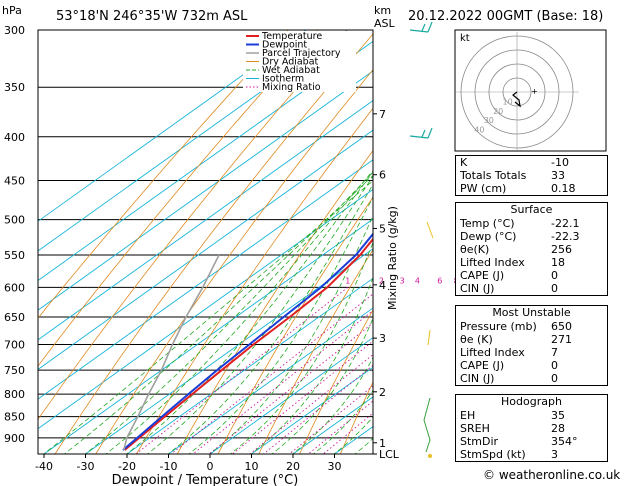 The width and height of the screenshot is (629, 486). I want to click on most-unstable-row: Pressure (mb) 650, so click(516, 326).